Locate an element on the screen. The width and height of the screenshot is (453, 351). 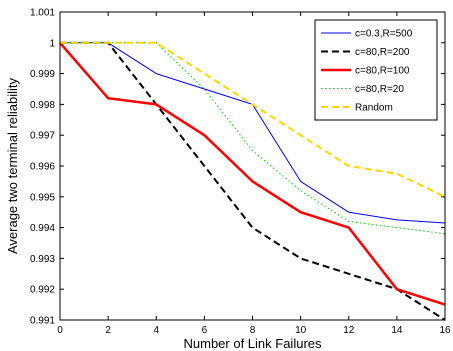
y-tick-label: 0.996 is located at coordinates (42, 167).